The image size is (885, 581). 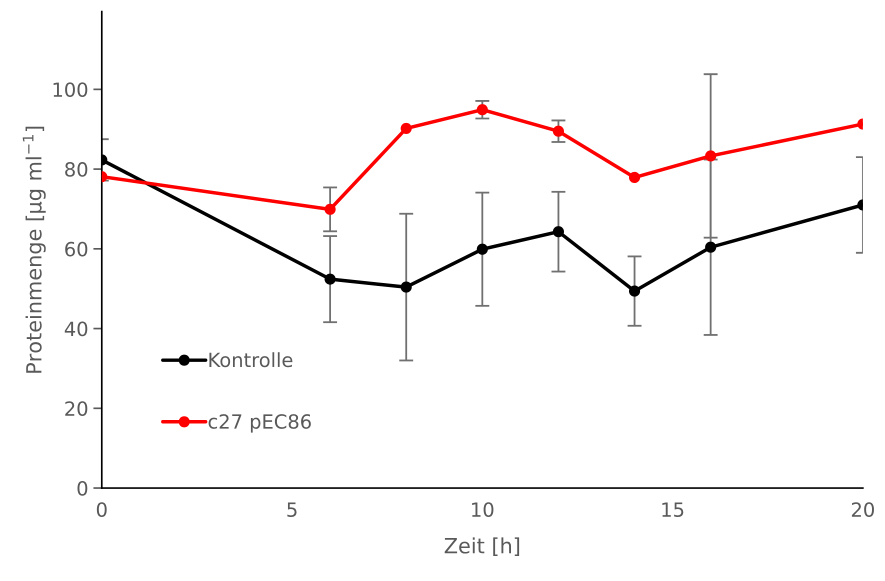 I want to click on x-tick-label: 20, so click(x=863, y=509).